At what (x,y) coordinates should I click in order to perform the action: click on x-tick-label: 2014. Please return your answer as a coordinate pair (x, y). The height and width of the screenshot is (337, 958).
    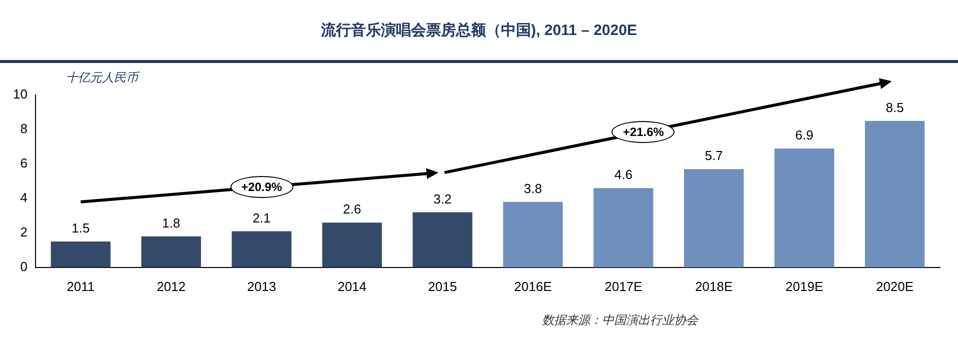
    Looking at the image, I should click on (352, 286).